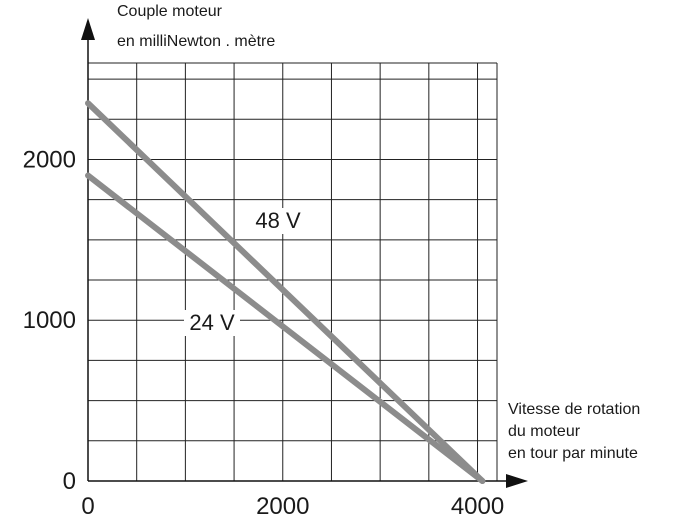 This screenshot has width=696, height=522. I want to click on x-tick-label: 4000, so click(477, 506).